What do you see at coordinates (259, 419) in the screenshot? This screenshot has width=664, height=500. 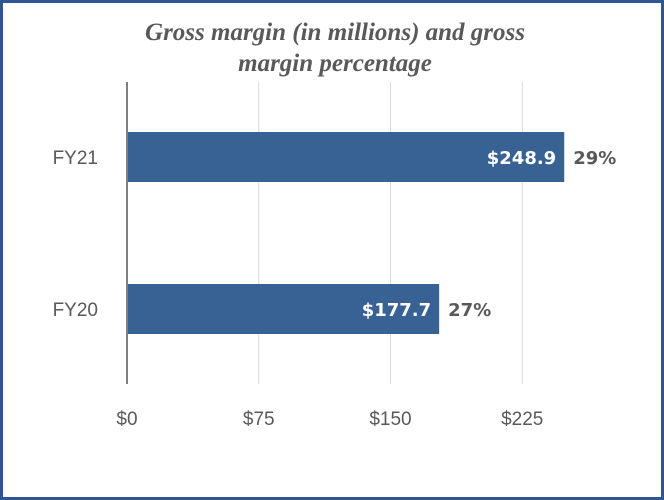 I see `x-tick-label: $75` at bounding box center [259, 419].